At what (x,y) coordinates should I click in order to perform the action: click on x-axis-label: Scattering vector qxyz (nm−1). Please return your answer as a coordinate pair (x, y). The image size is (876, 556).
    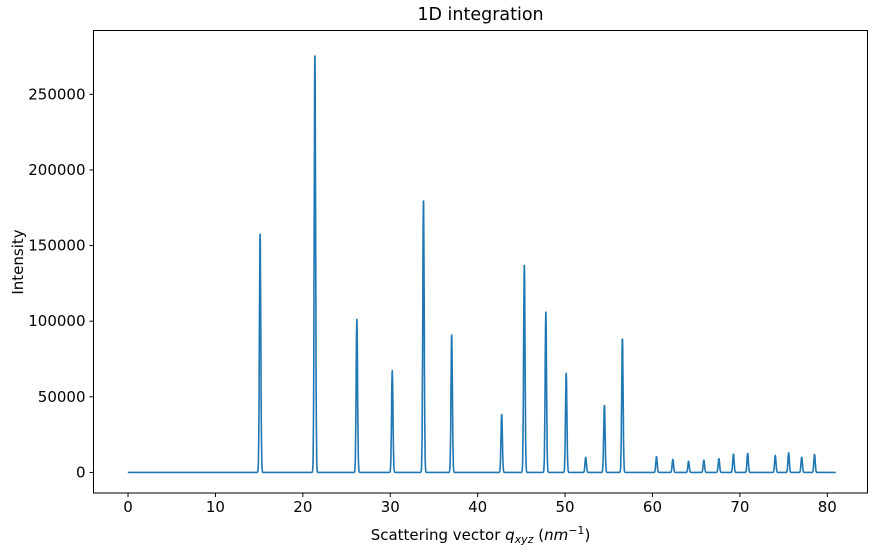
    Looking at the image, I should click on (480, 535).